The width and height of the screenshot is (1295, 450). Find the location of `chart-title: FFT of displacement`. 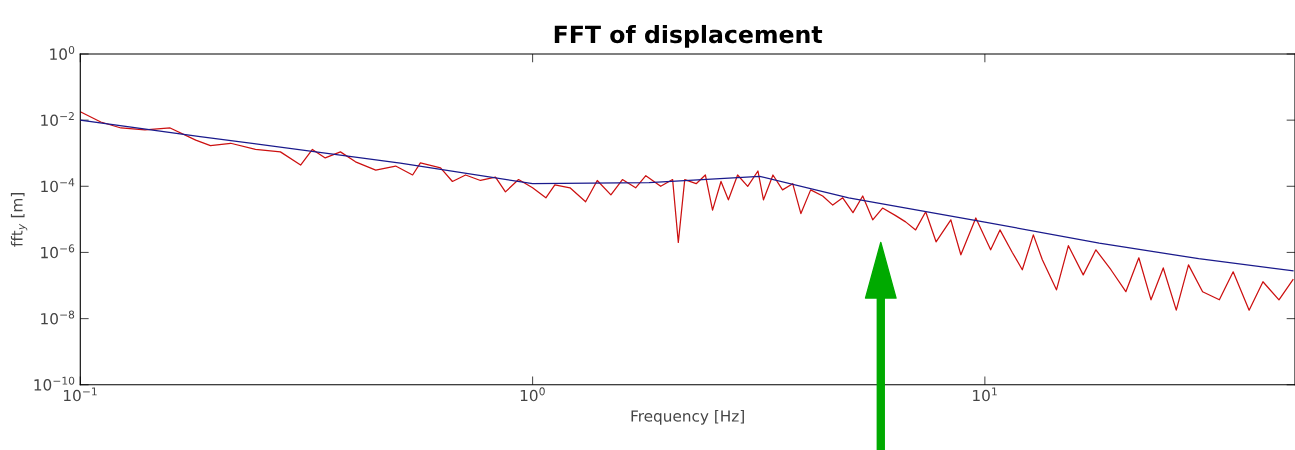

chart-title: FFT of displacement is located at coordinates (688, 36).